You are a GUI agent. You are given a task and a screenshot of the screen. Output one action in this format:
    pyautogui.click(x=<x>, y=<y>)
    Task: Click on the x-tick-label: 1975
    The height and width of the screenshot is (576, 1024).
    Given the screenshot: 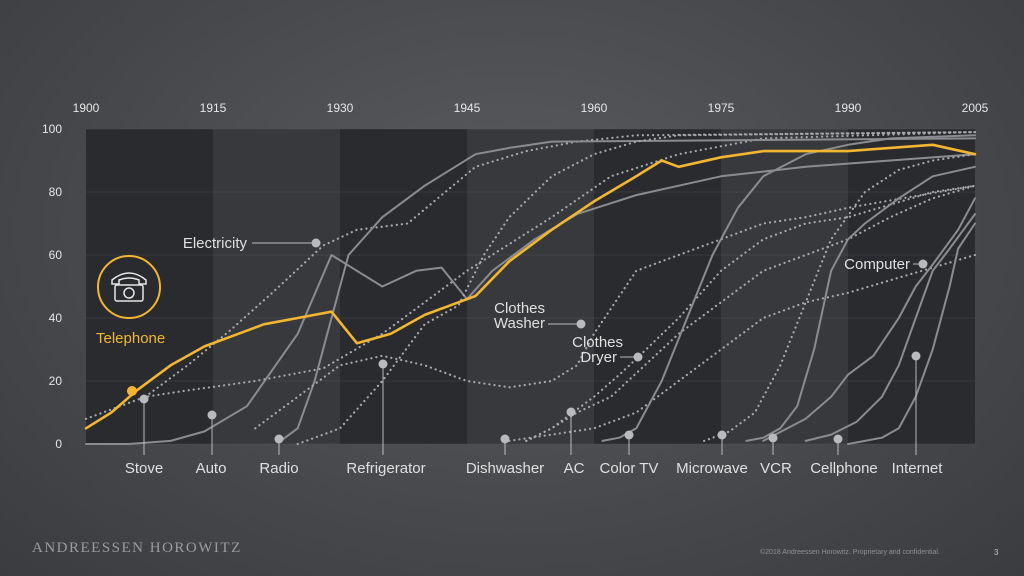 What is the action you would take?
    pyautogui.click(x=721, y=108)
    